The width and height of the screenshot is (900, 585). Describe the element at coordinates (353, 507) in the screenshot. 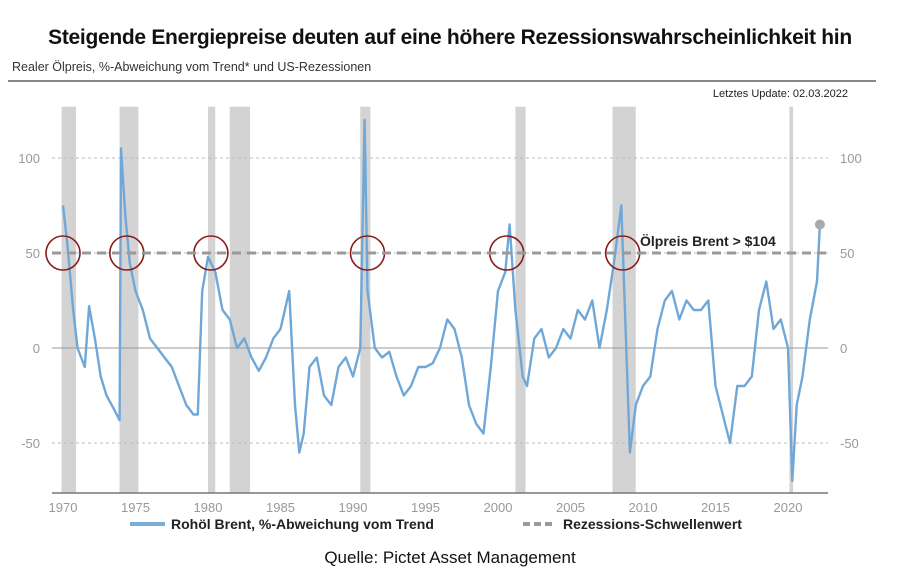

I see `x-tick-label: 1990` at that location.